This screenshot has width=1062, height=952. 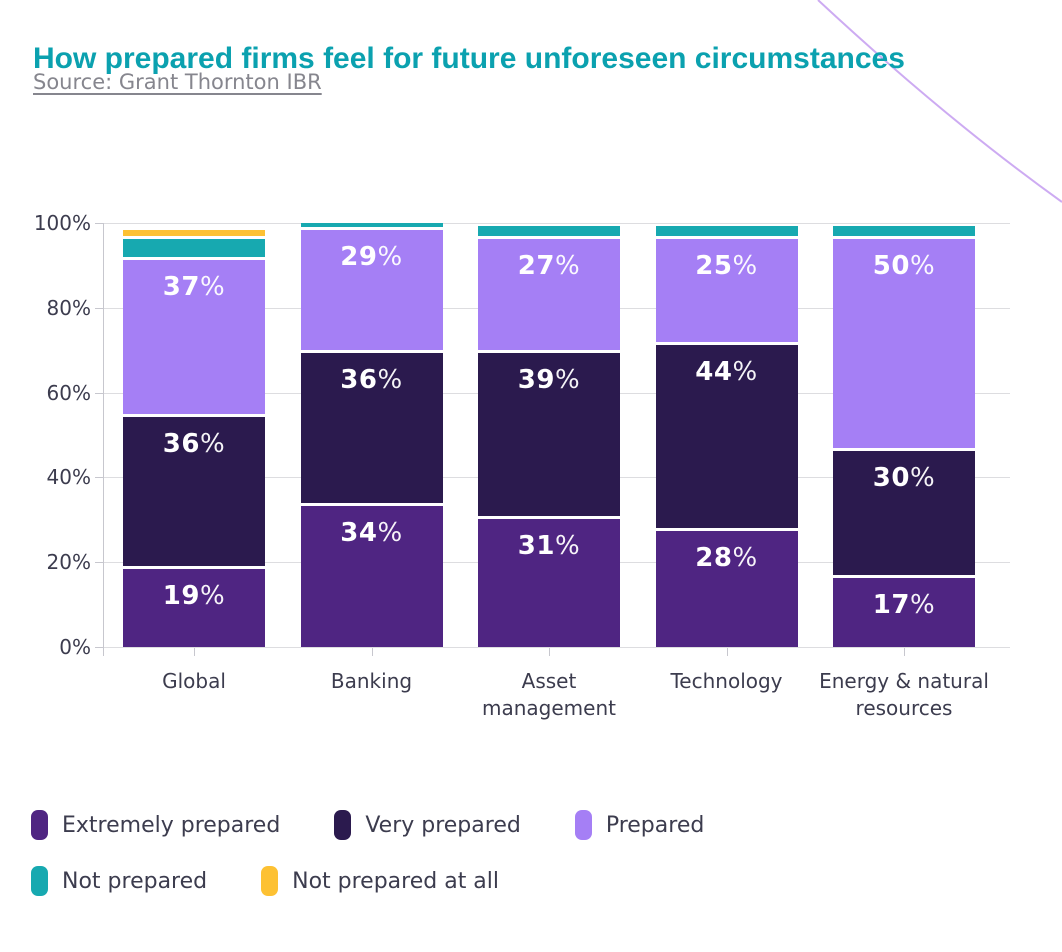 I want to click on bar-value-number: 34, so click(x=359, y=532).